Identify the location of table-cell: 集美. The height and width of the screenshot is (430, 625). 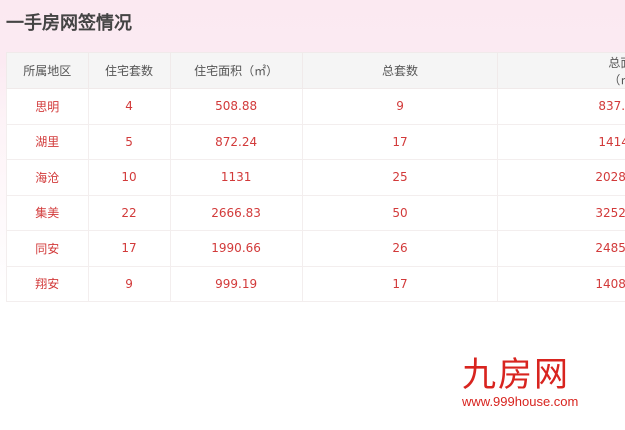
(47, 212).